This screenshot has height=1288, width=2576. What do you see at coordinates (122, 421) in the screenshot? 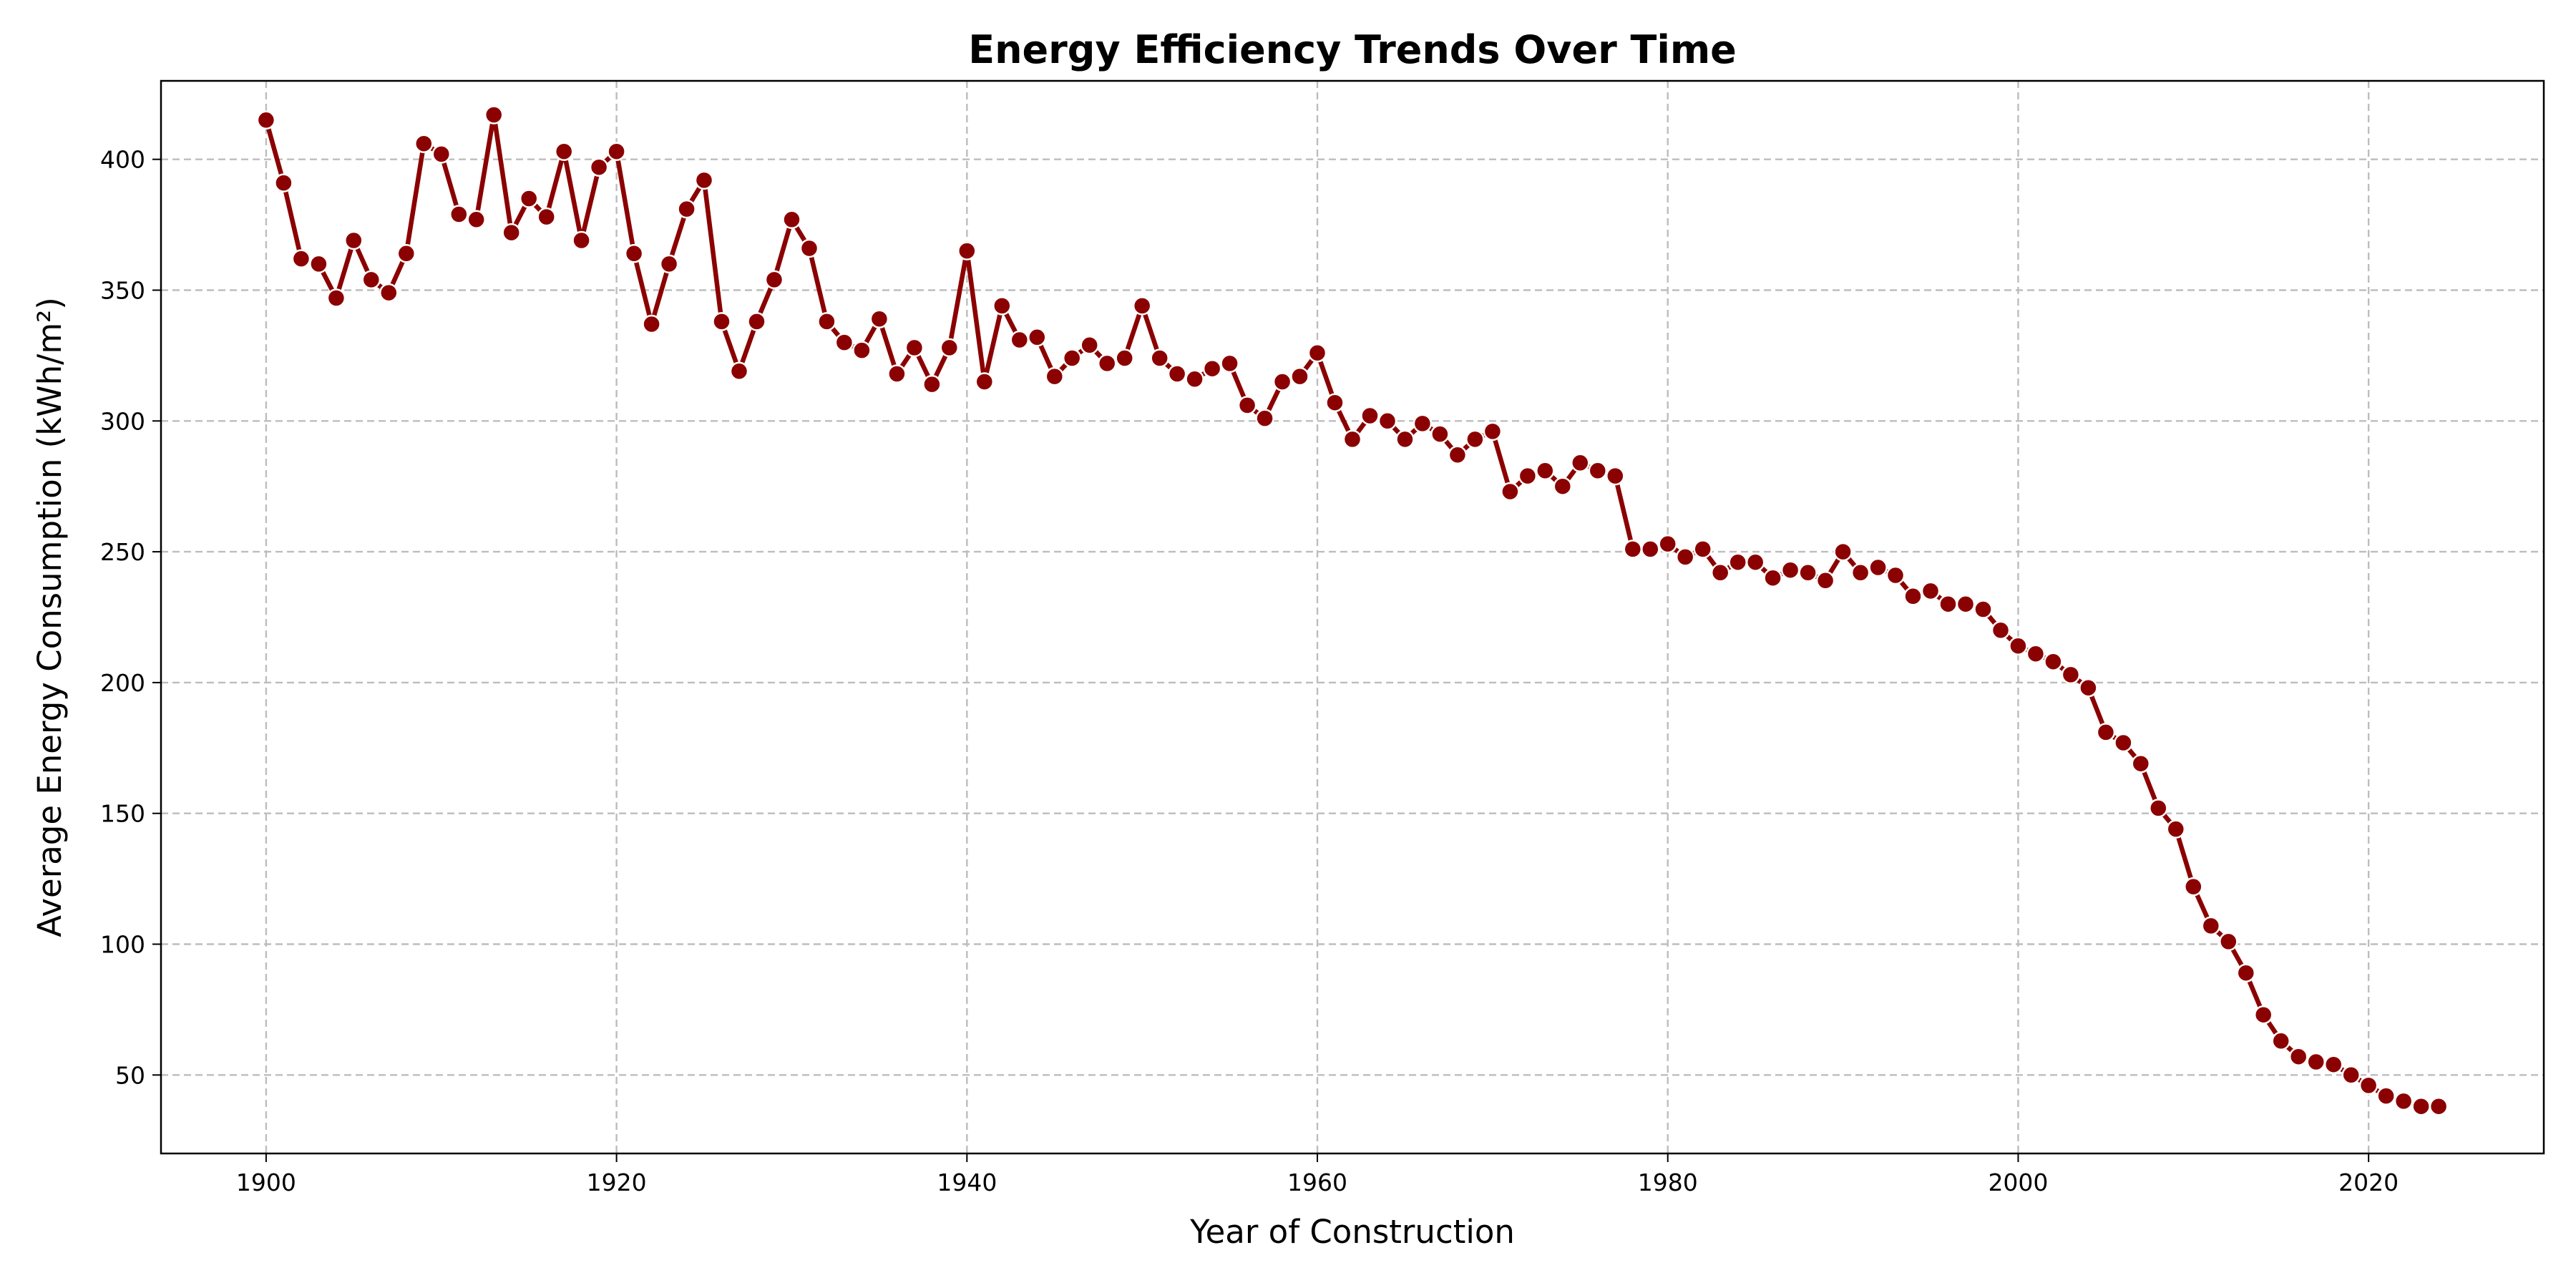
I see `y-tick-label: 300` at bounding box center [122, 421].